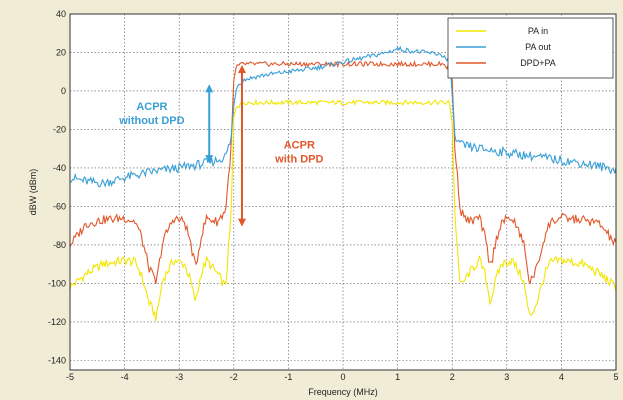 The image size is (623, 400). I want to click on y-tick-label: -80, so click(59, 245).